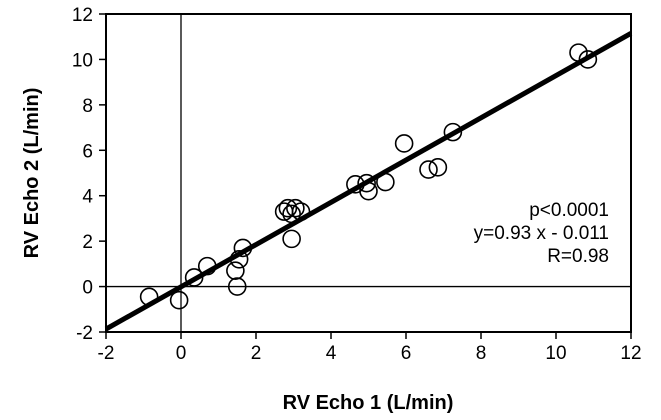 This screenshot has width=661, height=420. Describe the element at coordinates (569, 210) in the screenshot. I see `annotation-p-value: p<0.0001` at that location.